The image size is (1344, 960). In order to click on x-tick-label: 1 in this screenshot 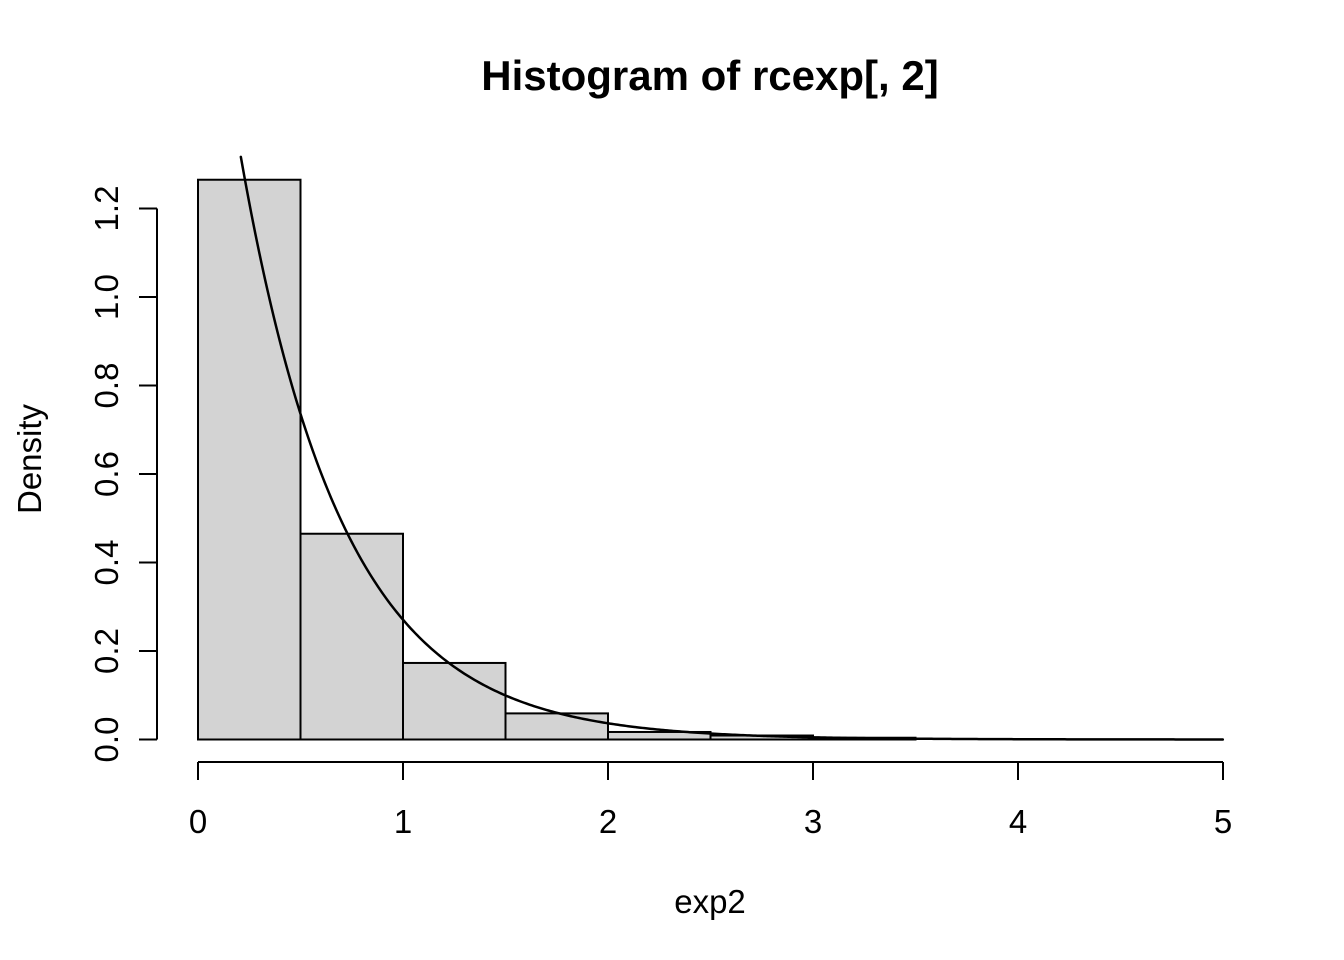, I will do `click(403, 821)`.